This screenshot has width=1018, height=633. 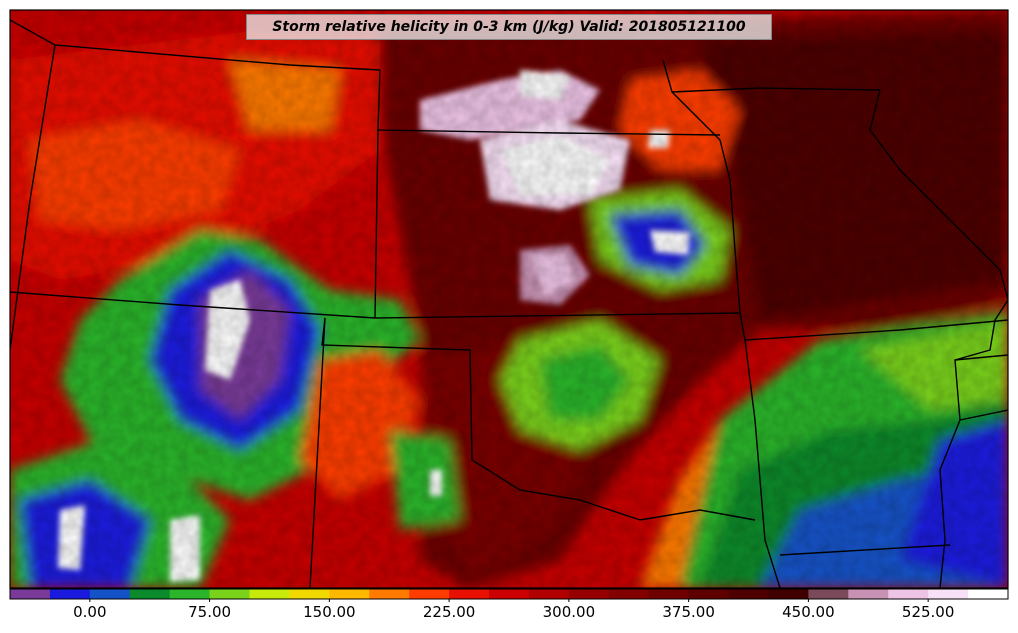 I want to click on colorbar-tick-label: 300.00, so click(x=569, y=612).